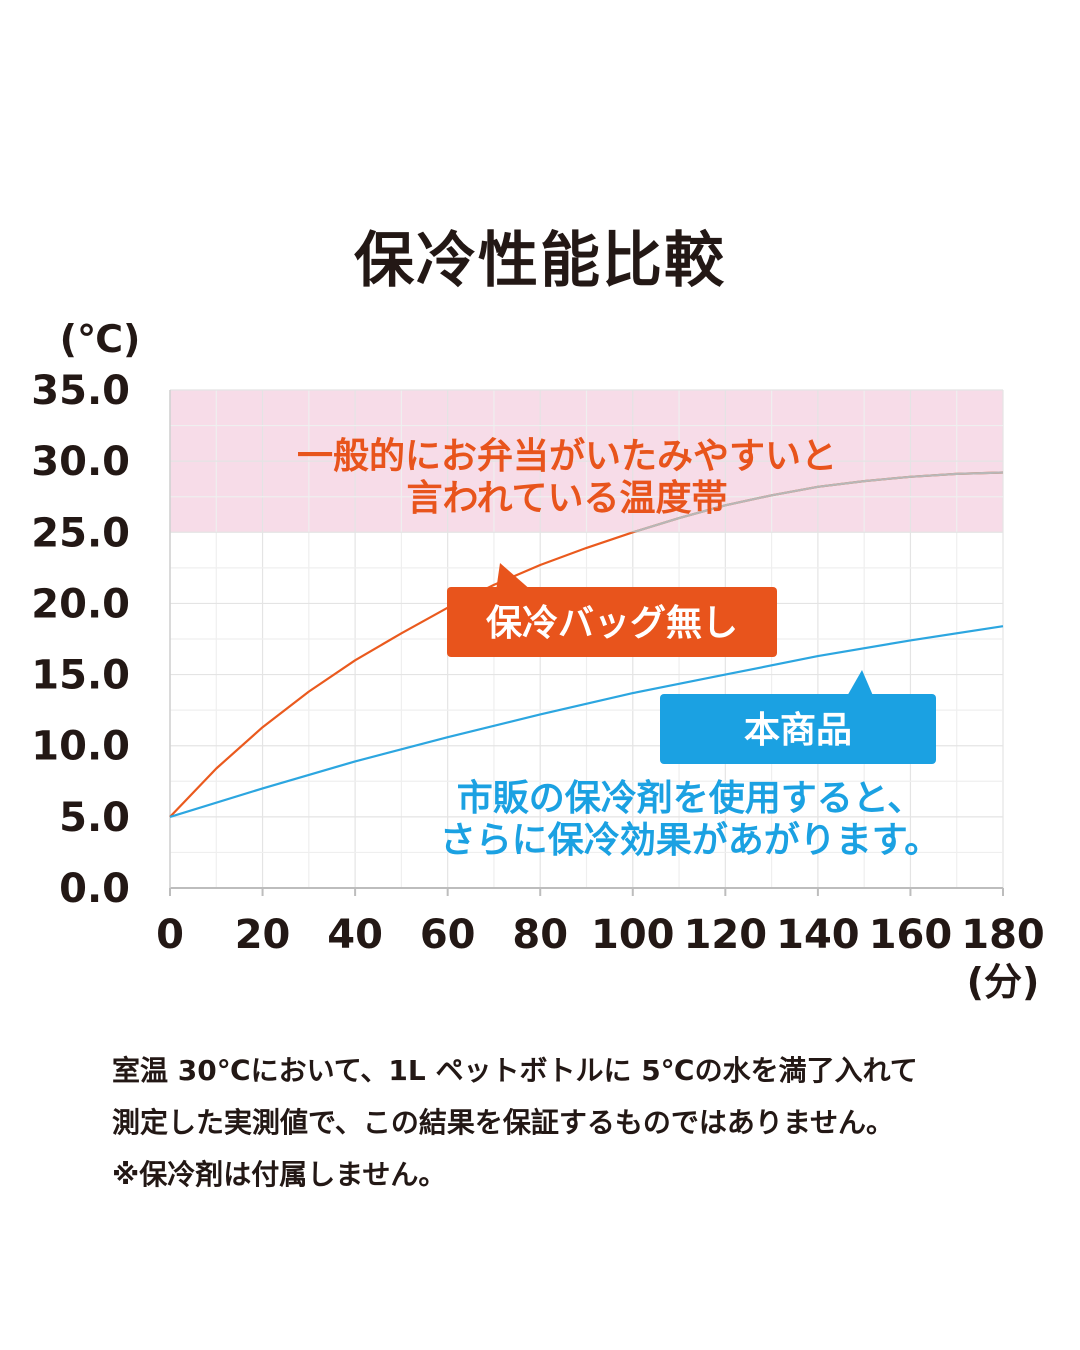 Image resolution: width=1080 pixels, height=1350 pixels. Describe the element at coordinates (540, 261) in the screenshot. I see `chart-title: 保冷性能比較` at that location.